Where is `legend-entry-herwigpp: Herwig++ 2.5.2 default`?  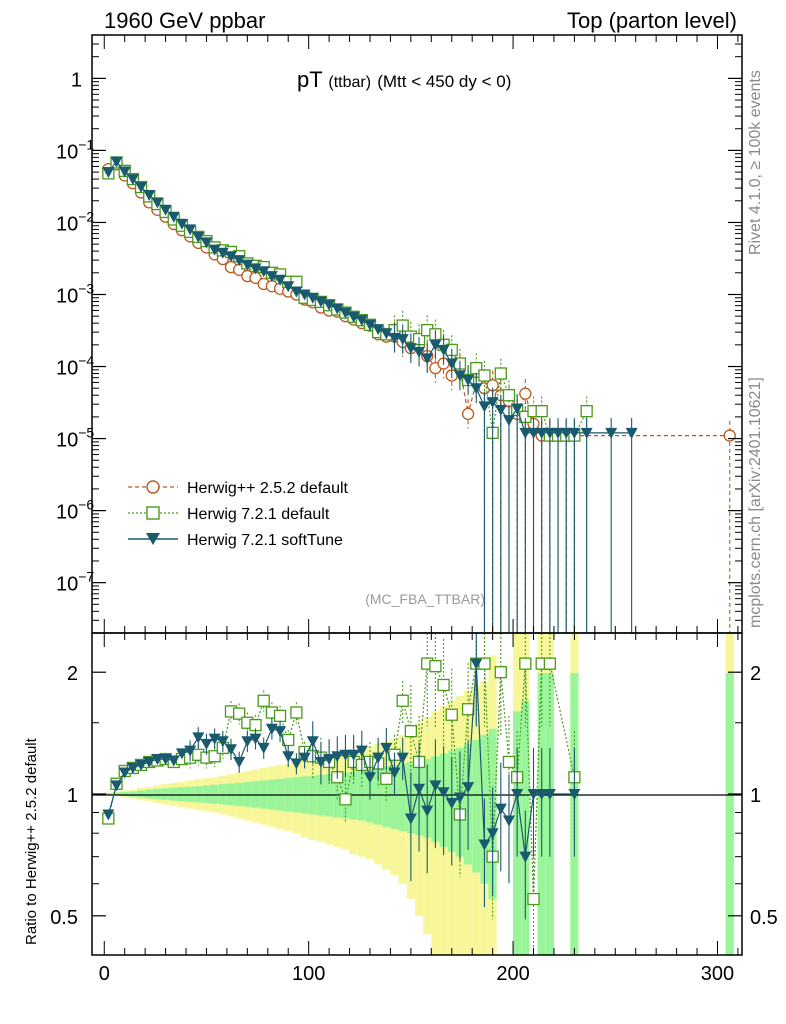
legend-entry-herwigpp: Herwig++ 2.5.2 default is located at coordinates (238, 488).